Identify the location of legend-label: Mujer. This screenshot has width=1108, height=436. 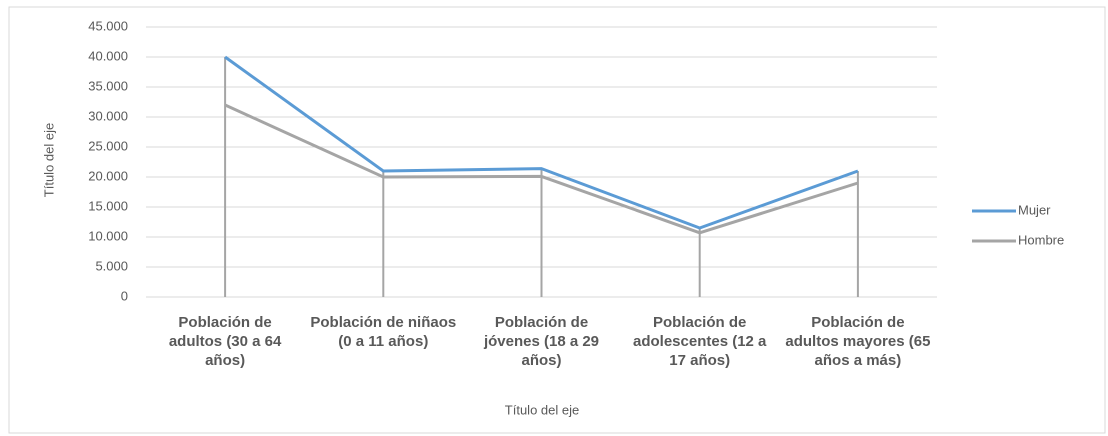
(1034, 209).